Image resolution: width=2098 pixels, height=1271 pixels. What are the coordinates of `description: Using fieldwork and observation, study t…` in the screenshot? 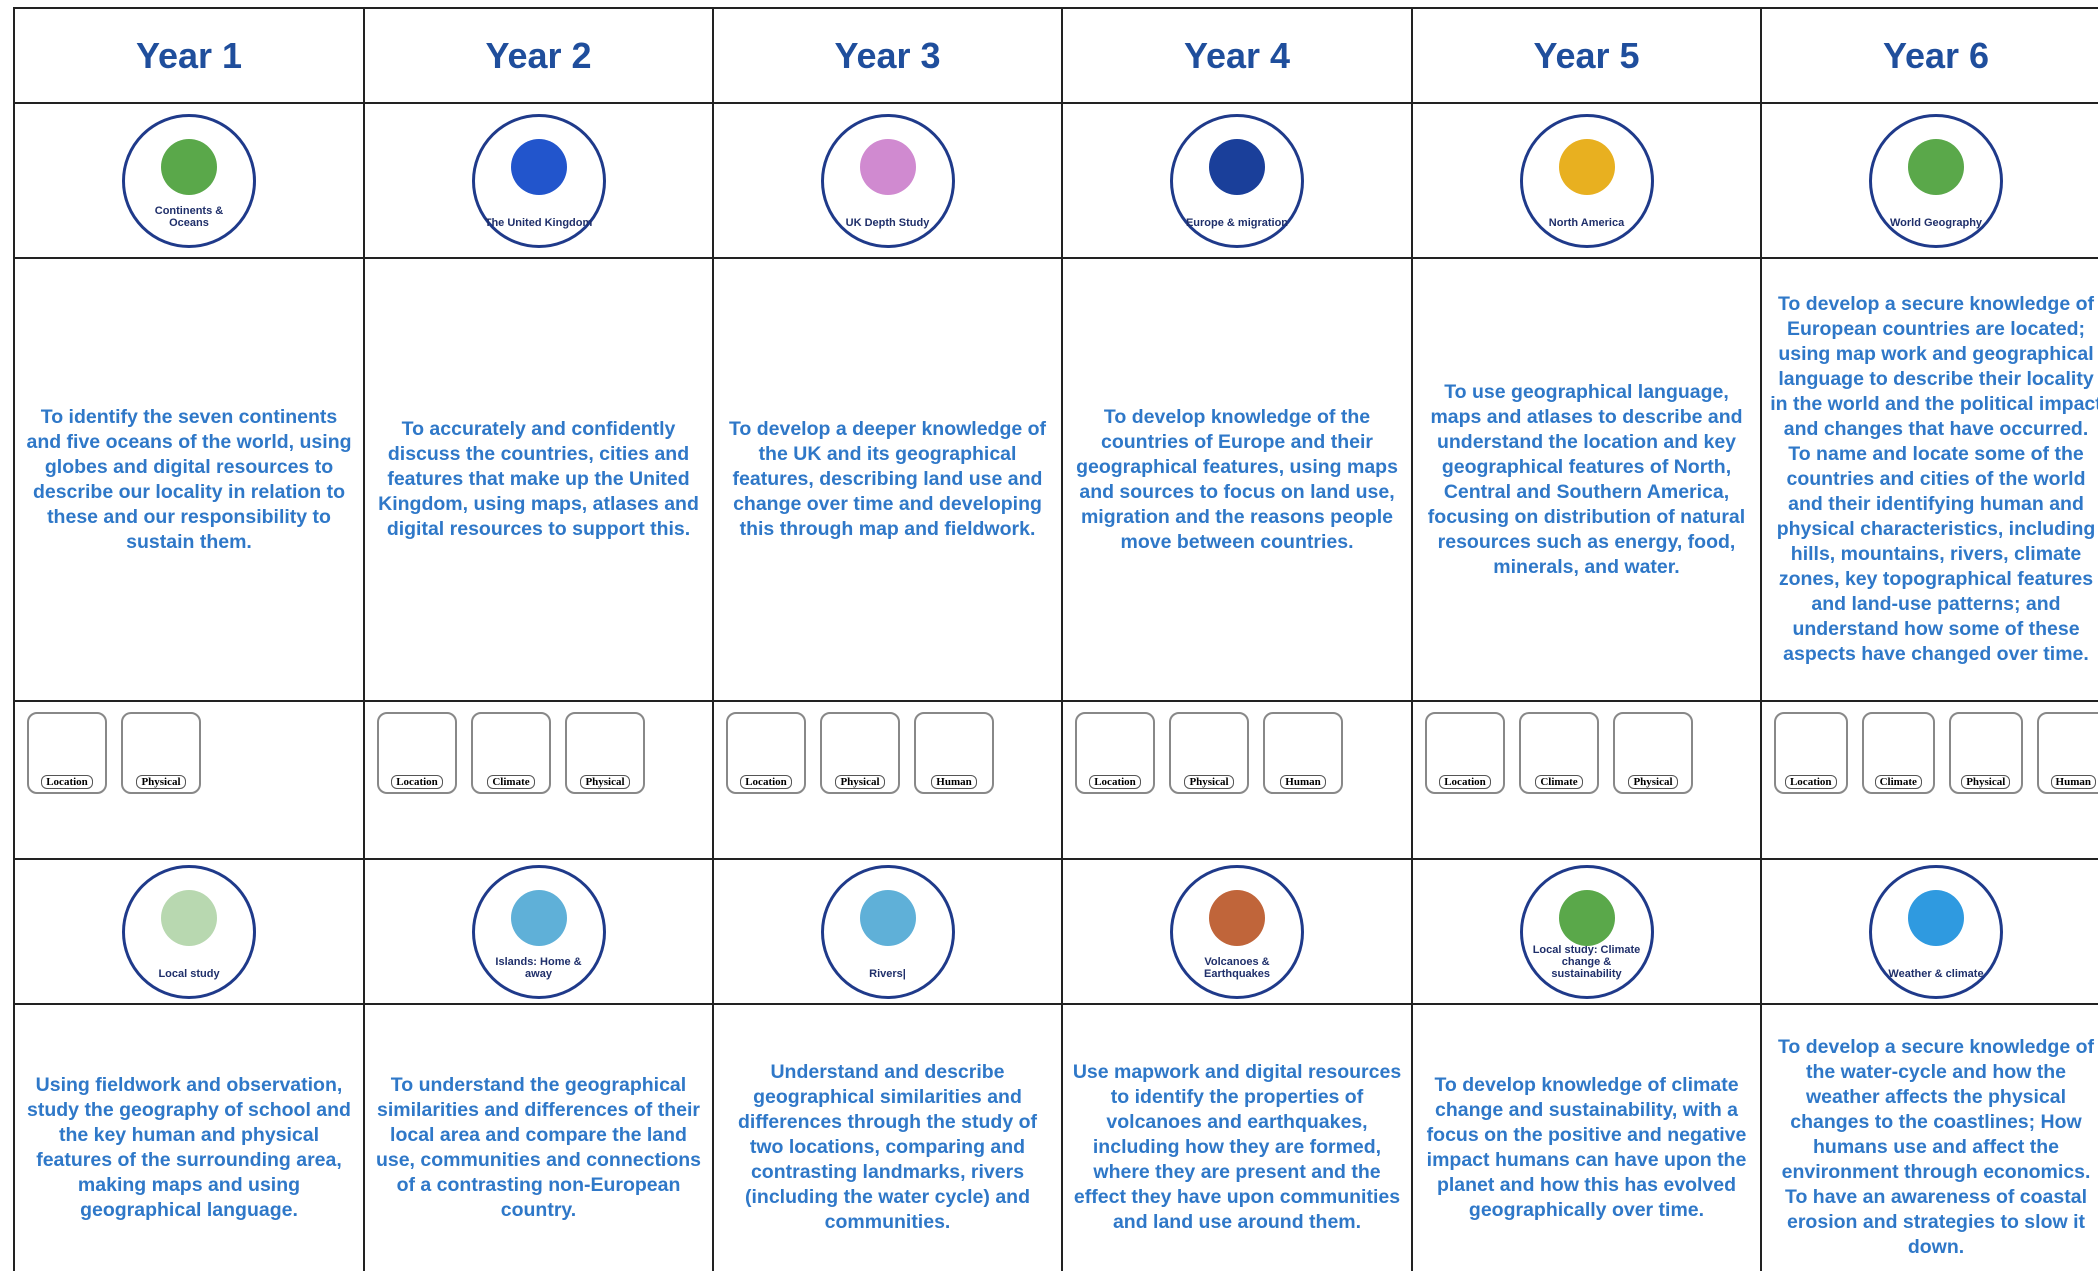 It's located at (188, 1137).